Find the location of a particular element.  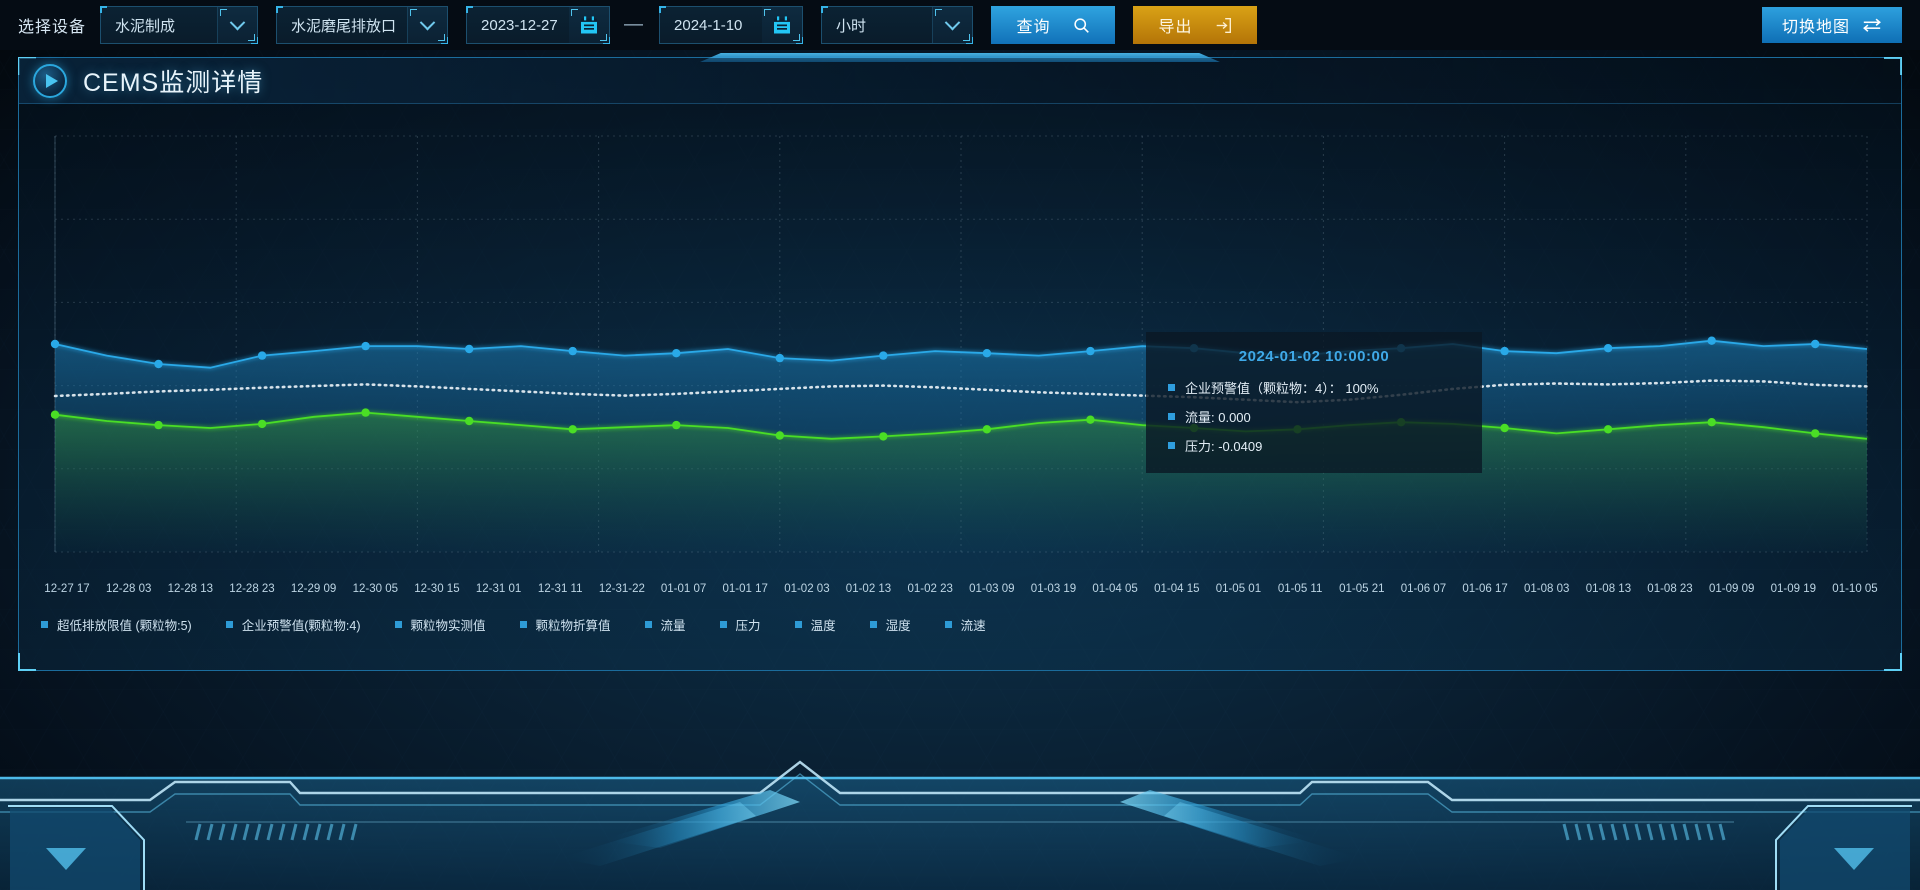

page-title: CEMS监测详情 is located at coordinates (173, 82).